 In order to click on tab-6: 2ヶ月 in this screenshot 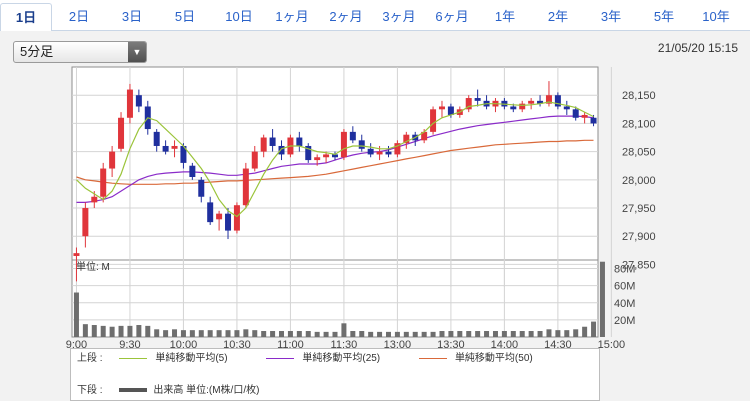, I will do `click(346, 16)`.